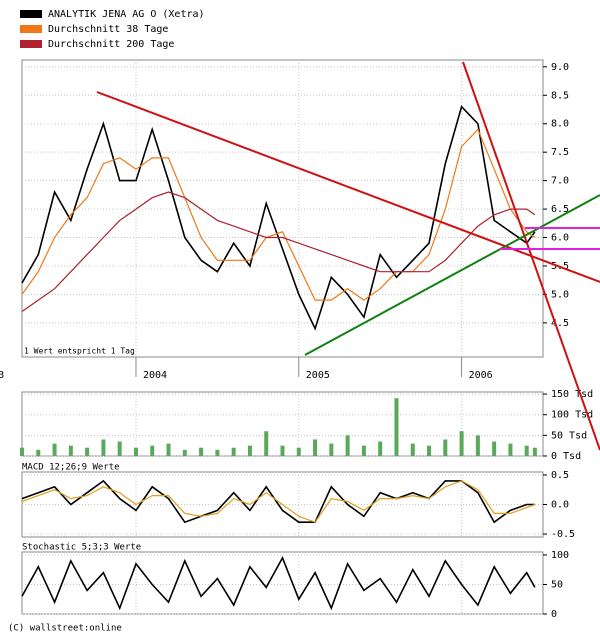 The height and width of the screenshot is (634, 600). I want to click on y-tick-label: 0.0, so click(560, 505).